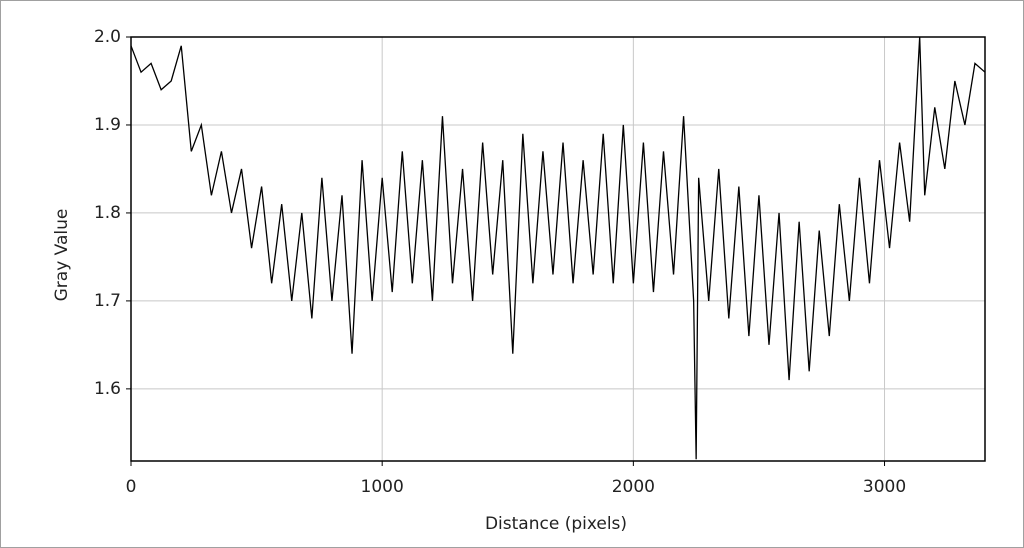 This screenshot has height=548, width=1024. What do you see at coordinates (107, 213) in the screenshot?
I see `y-tick-label: 1.8` at bounding box center [107, 213].